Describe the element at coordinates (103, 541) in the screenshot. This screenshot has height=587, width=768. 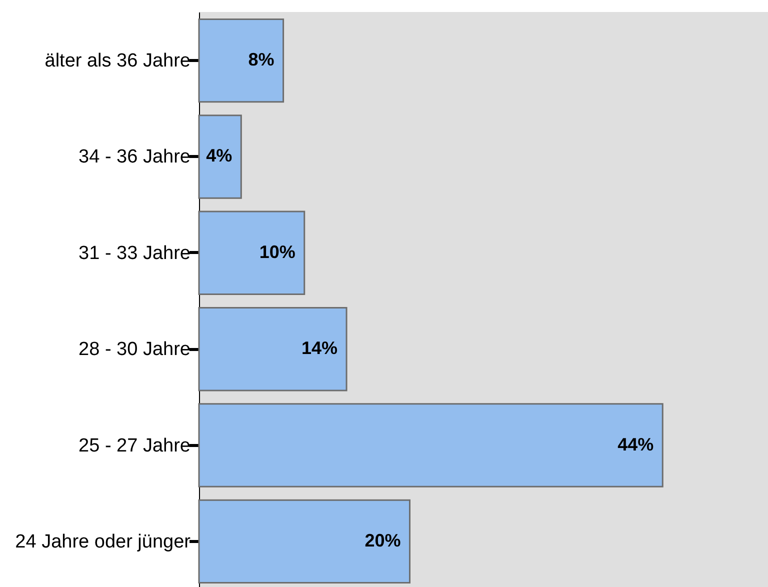
I see `y-tick-label: 24 Jahre oder jünger` at that location.